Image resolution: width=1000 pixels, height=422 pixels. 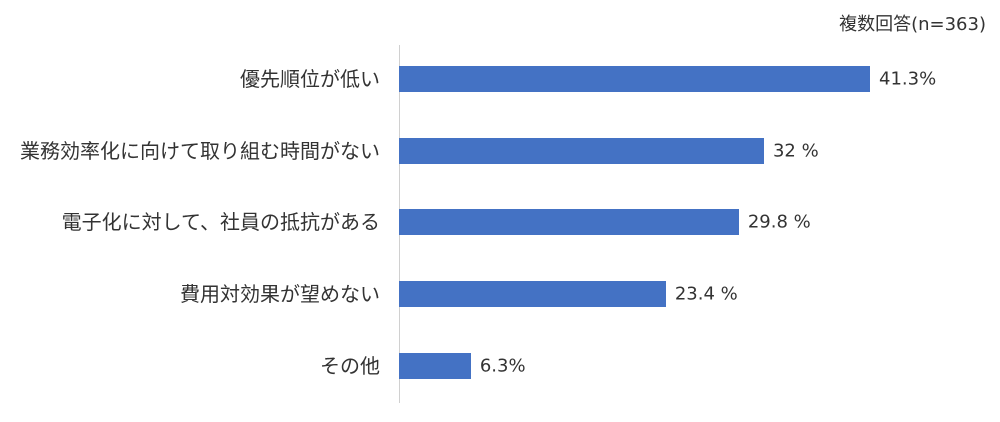 What do you see at coordinates (220, 222) in the screenshot?
I see `category-label: 電子化に対して、社員の抵抗がある` at bounding box center [220, 222].